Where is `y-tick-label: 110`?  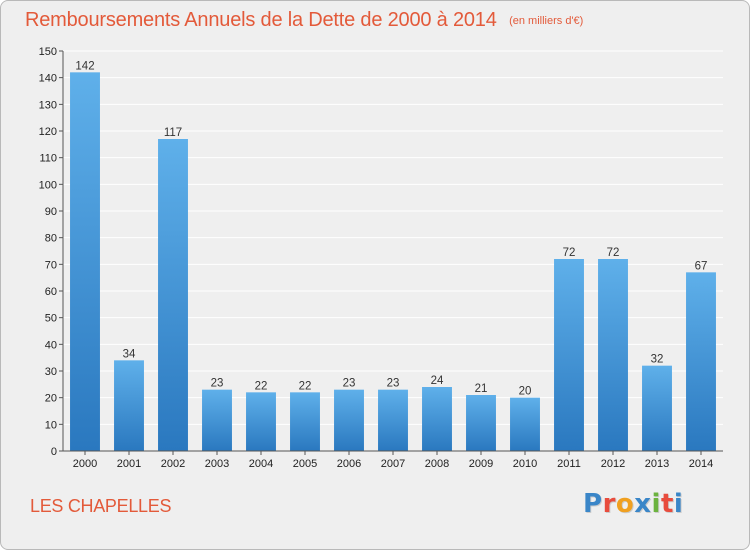 y-tick-label: 110 is located at coordinates (48, 159).